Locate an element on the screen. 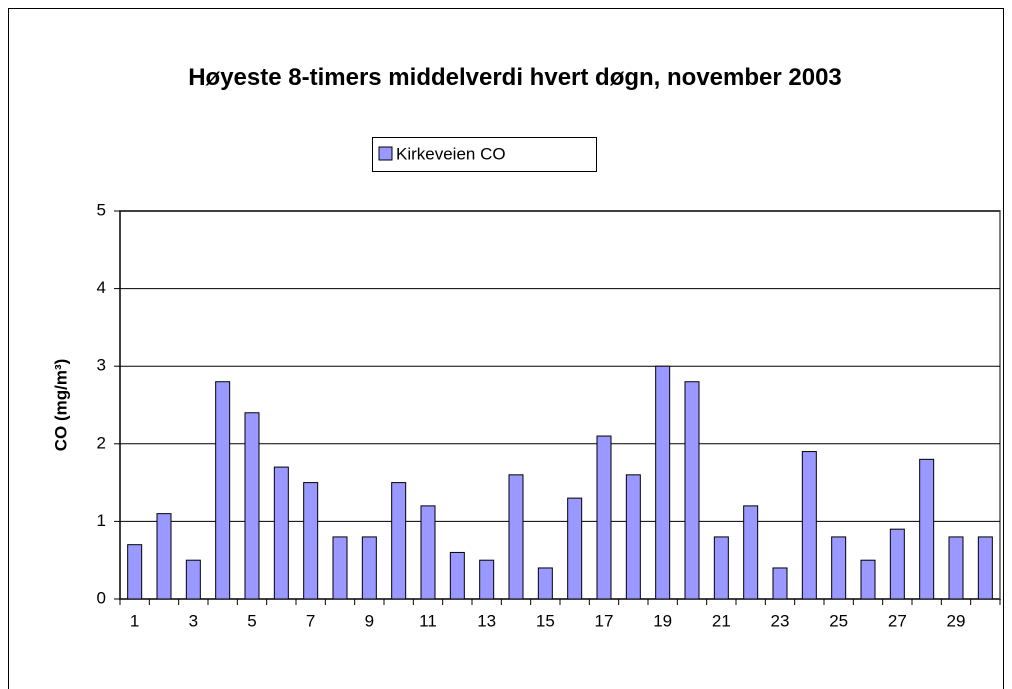  y-axis-label: CO (mg/m³) is located at coordinates (60, 405).